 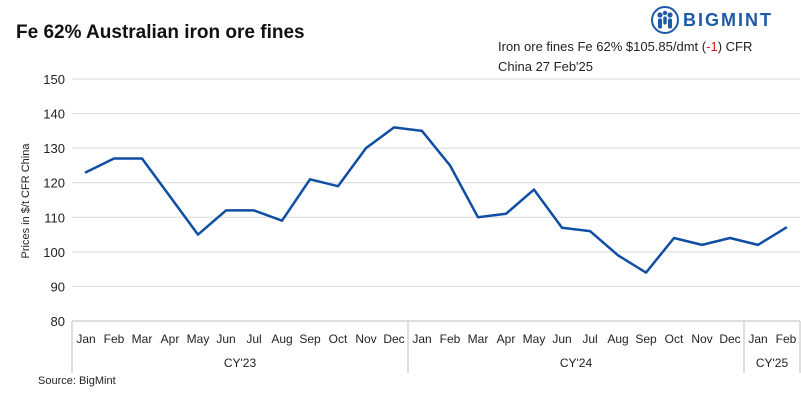 I want to click on x-group-label: CY'25, so click(x=772, y=363).